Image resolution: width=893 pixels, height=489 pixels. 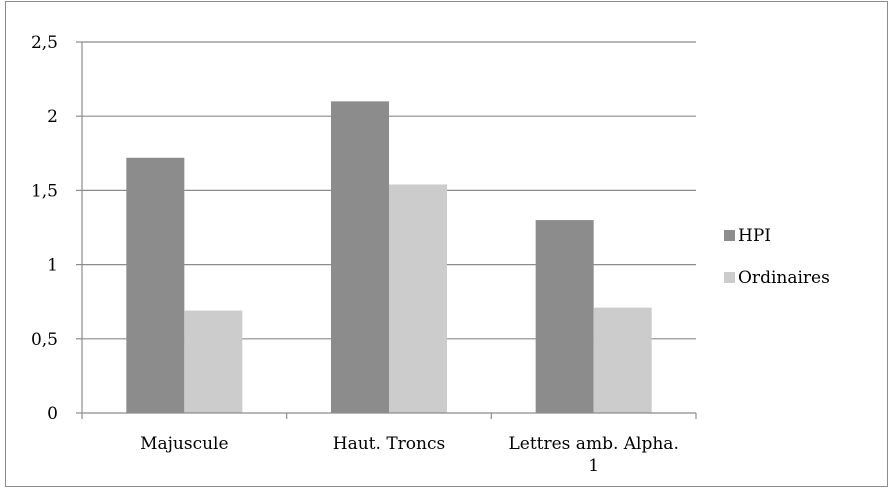 What do you see at coordinates (184, 444) in the screenshot?
I see `x-category-label: Majuscule` at bounding box center [184, 444].